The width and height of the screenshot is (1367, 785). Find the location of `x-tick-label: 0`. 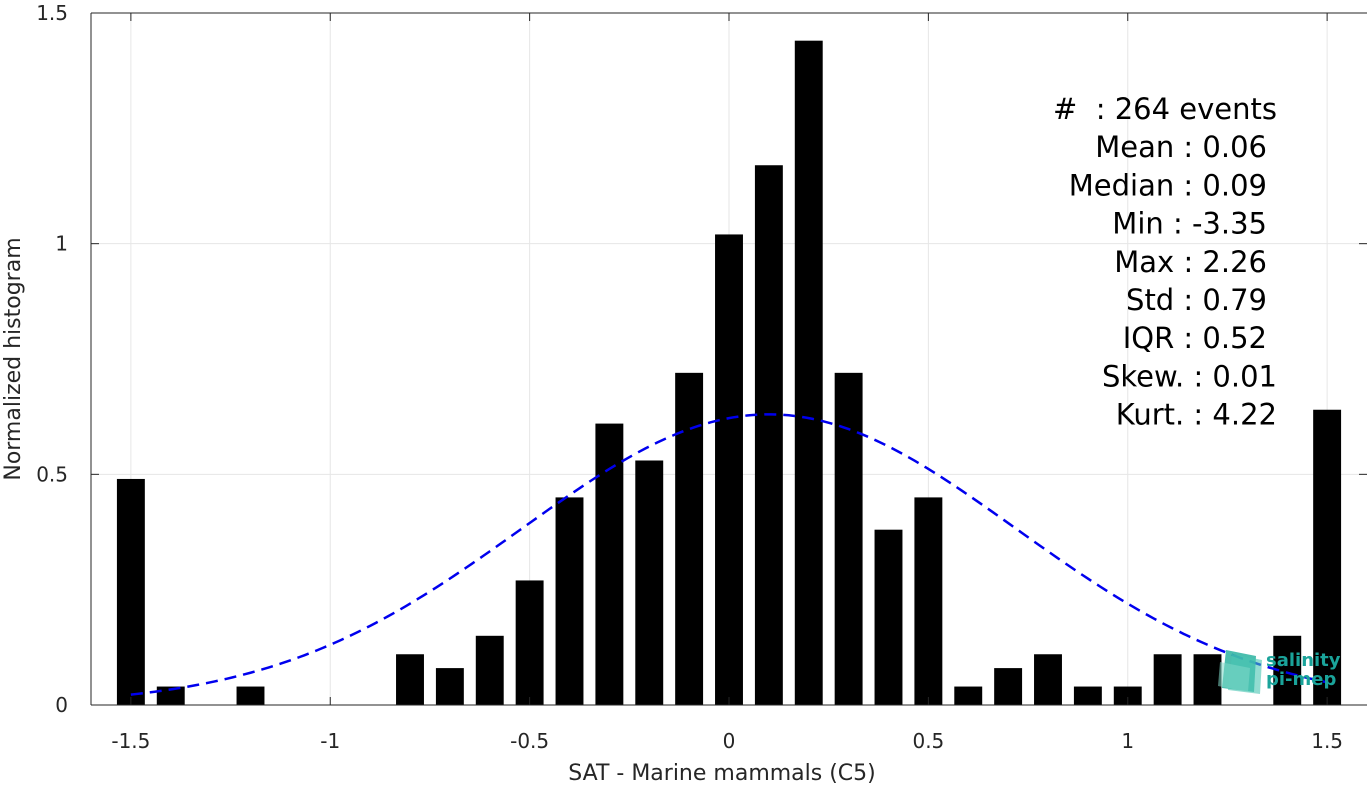

x-tick-label: 0 is located at coordinates (729, 741).